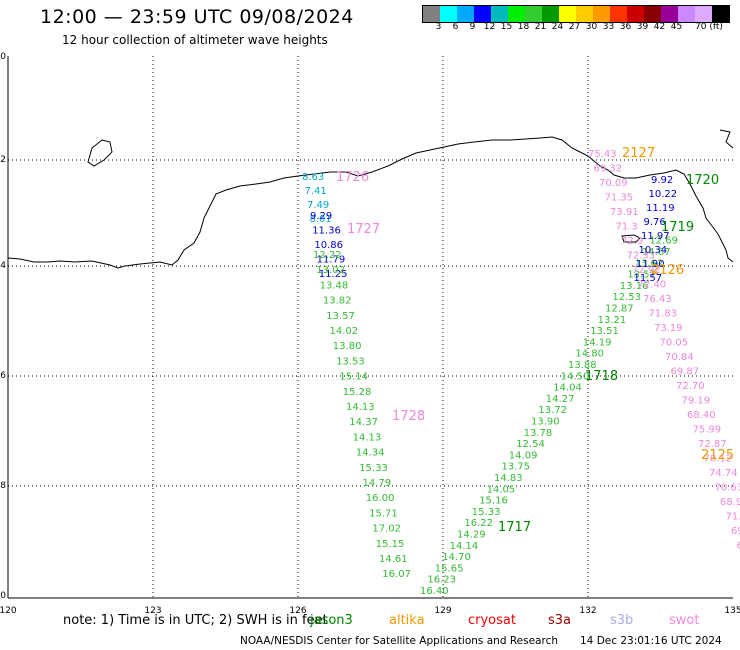  I want to click on color-legend, so click(576, 14).